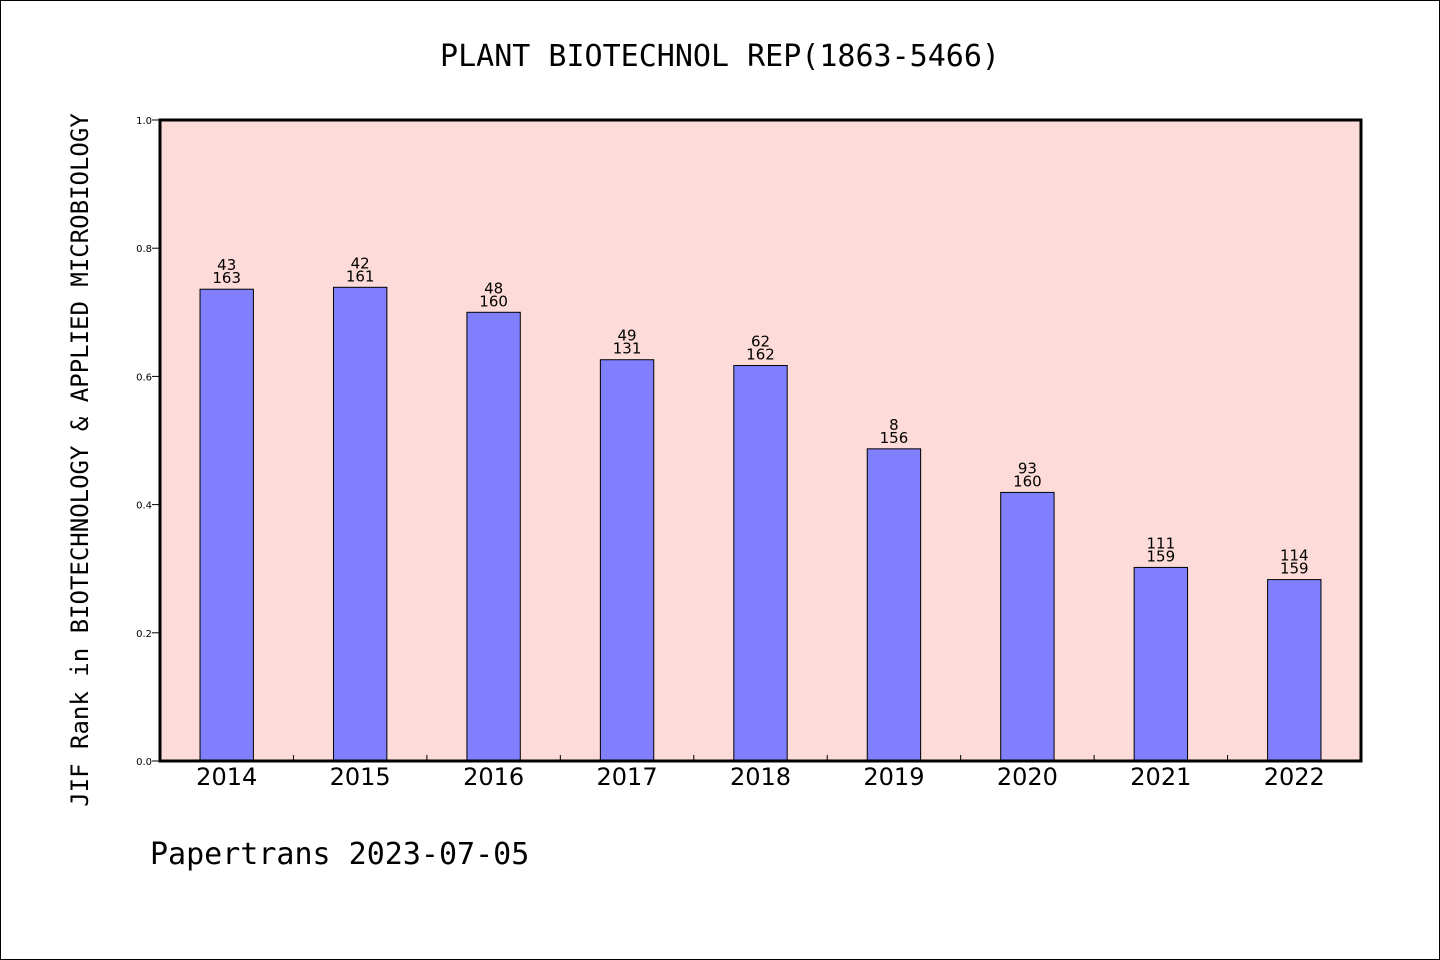  What do you see at coordinates (1294, 670) in the screenshot?
I see `bar-2022` at bounding box center [1294, 670].